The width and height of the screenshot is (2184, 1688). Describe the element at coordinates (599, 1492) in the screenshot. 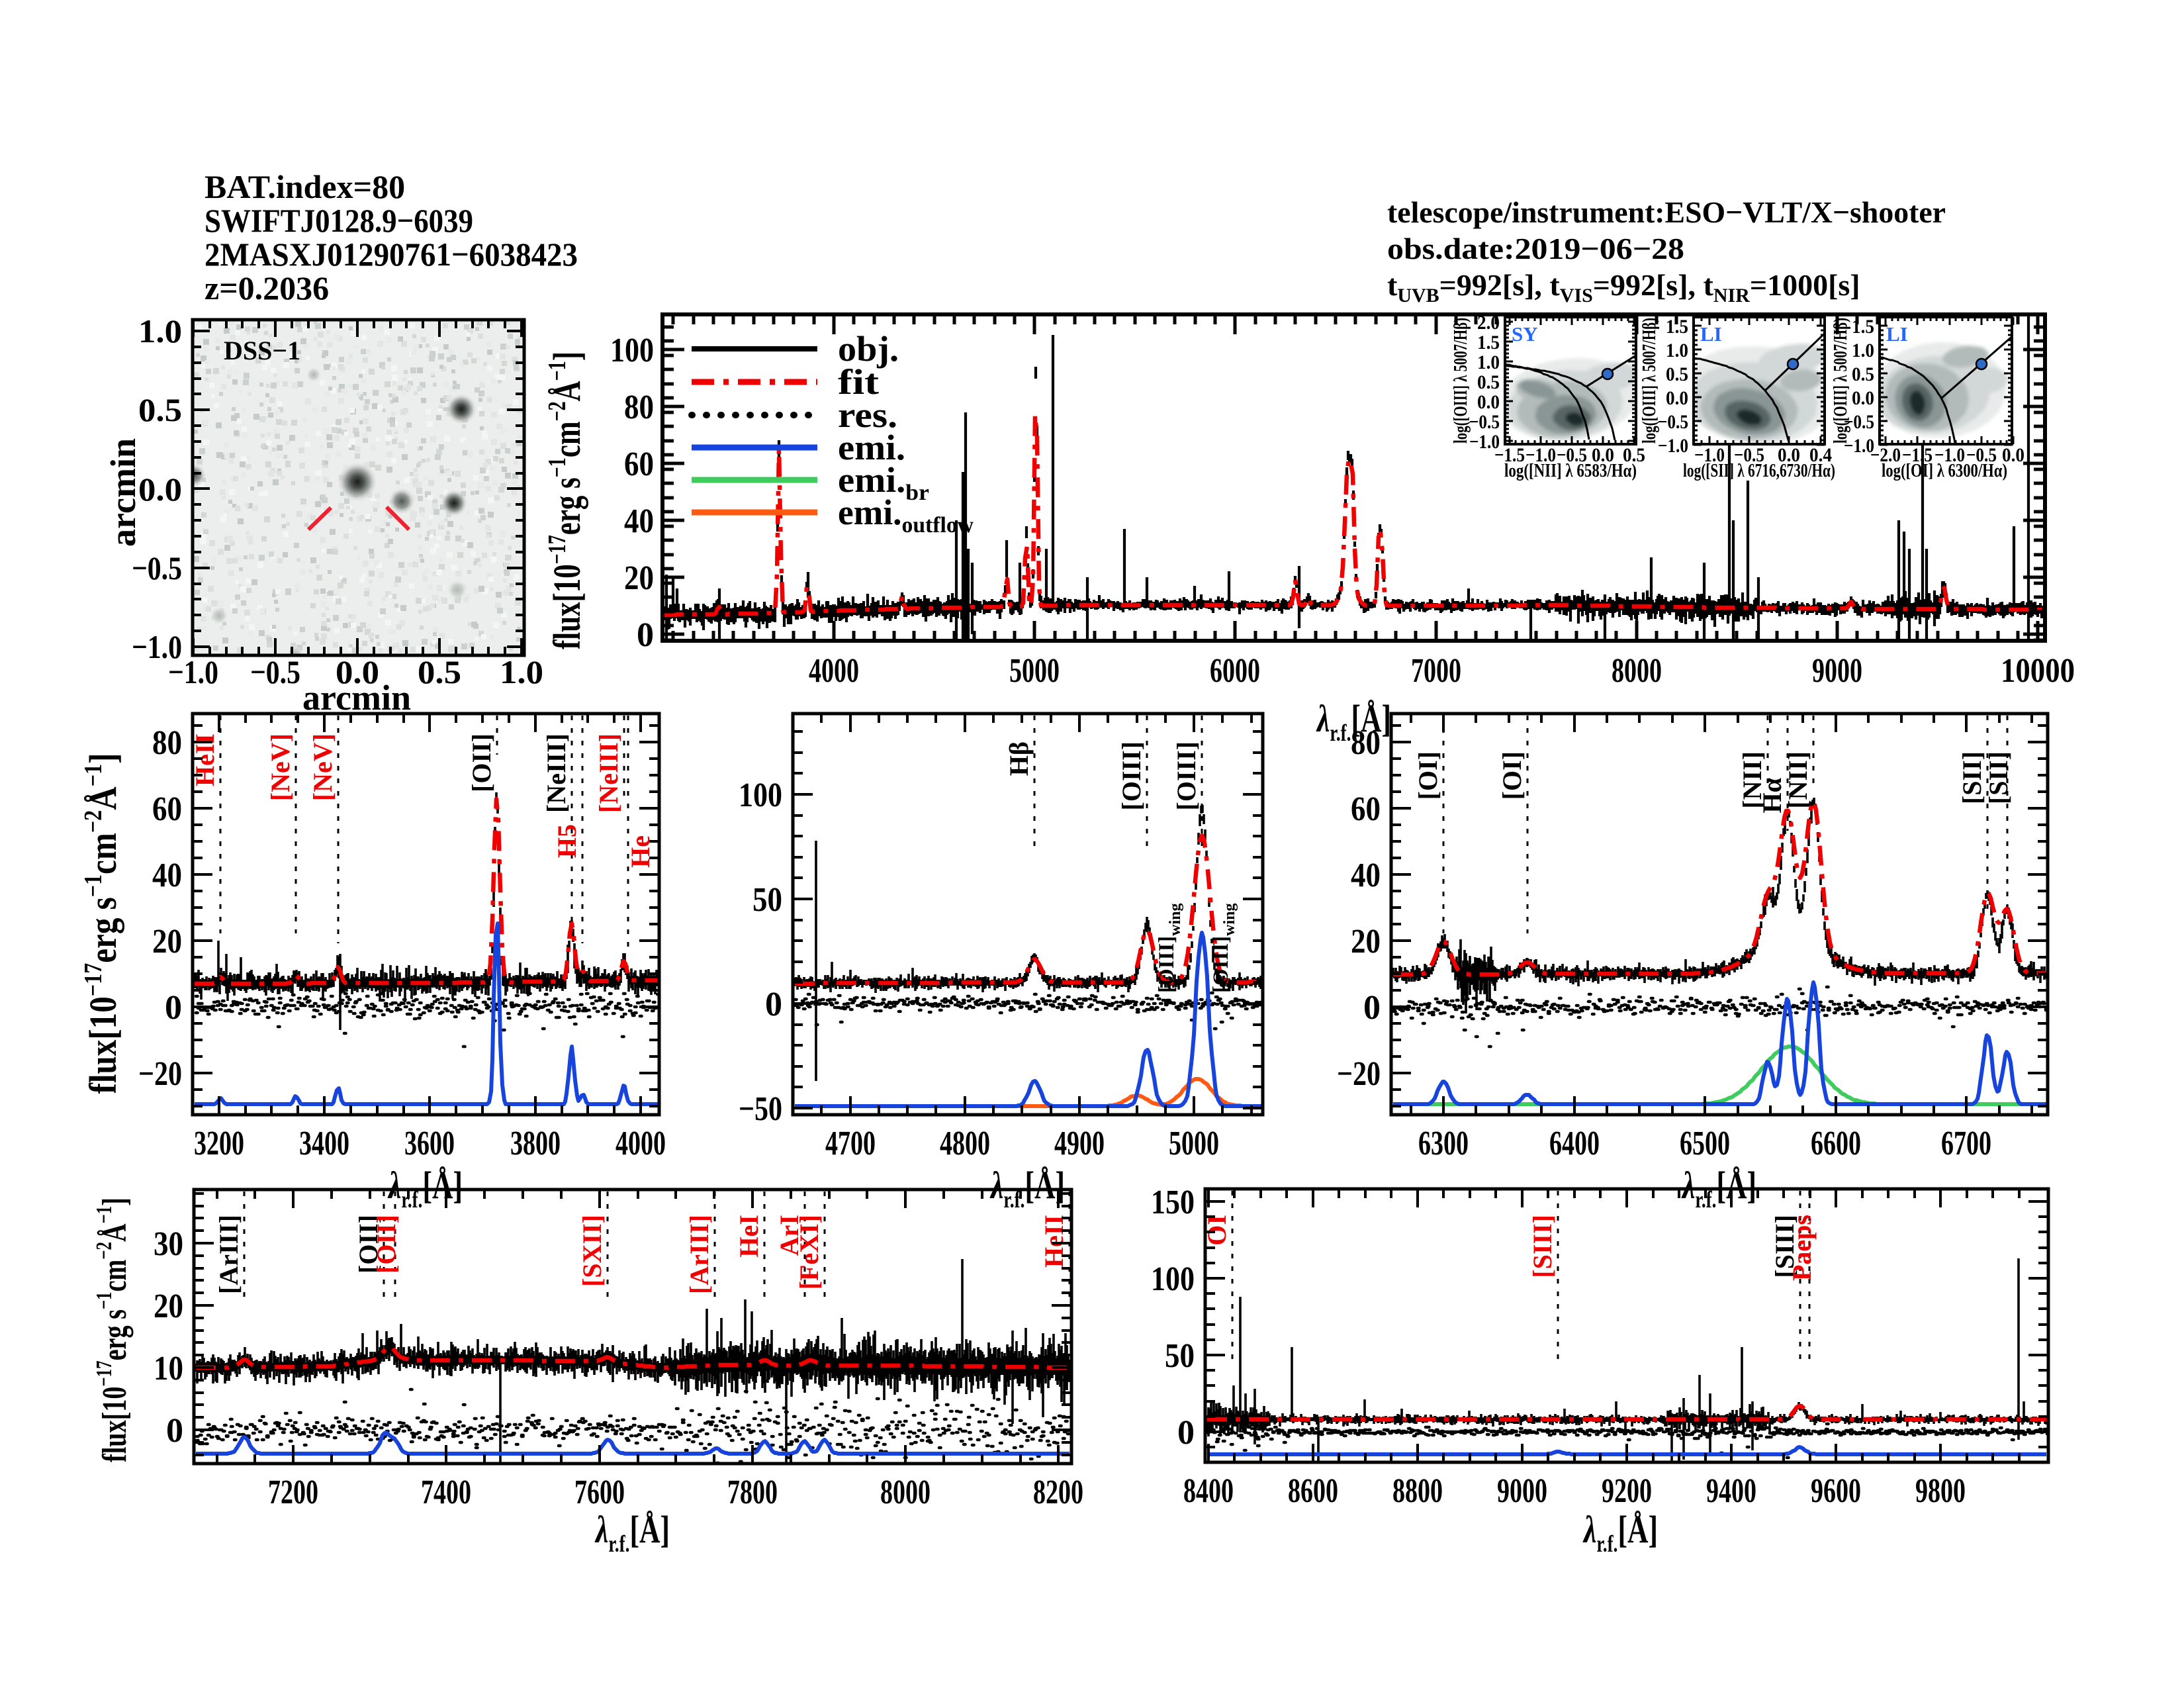

I see `svg-text: 7600` at that location.